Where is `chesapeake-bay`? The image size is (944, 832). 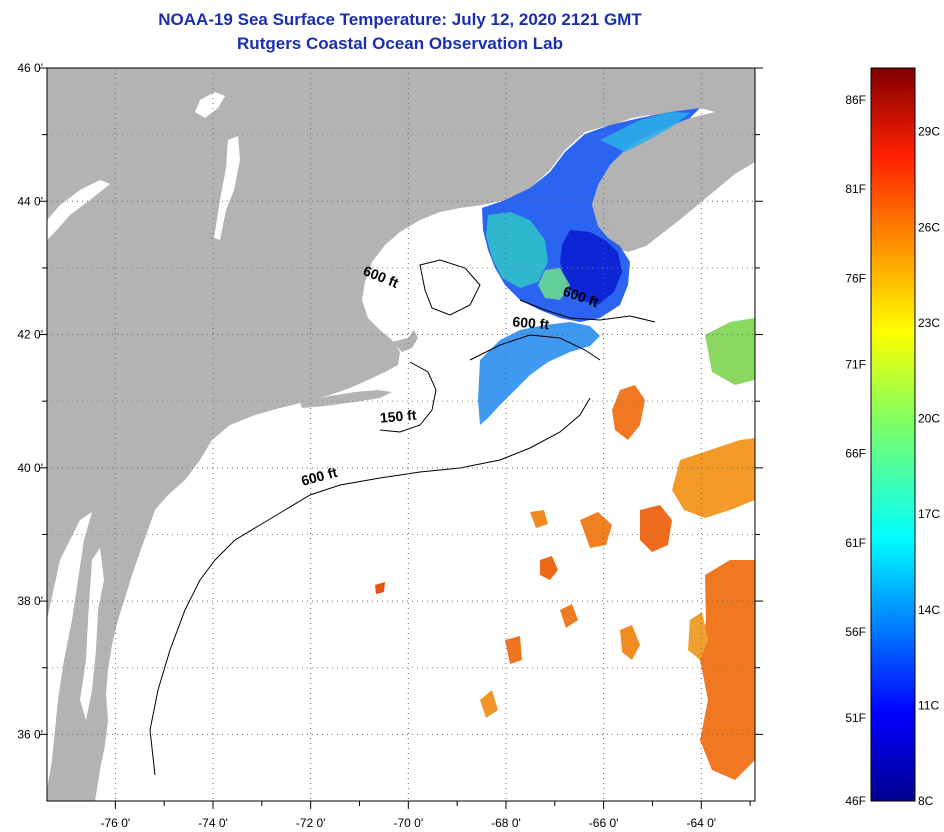
chesapeake-bay is located at coordinates (92, 634).